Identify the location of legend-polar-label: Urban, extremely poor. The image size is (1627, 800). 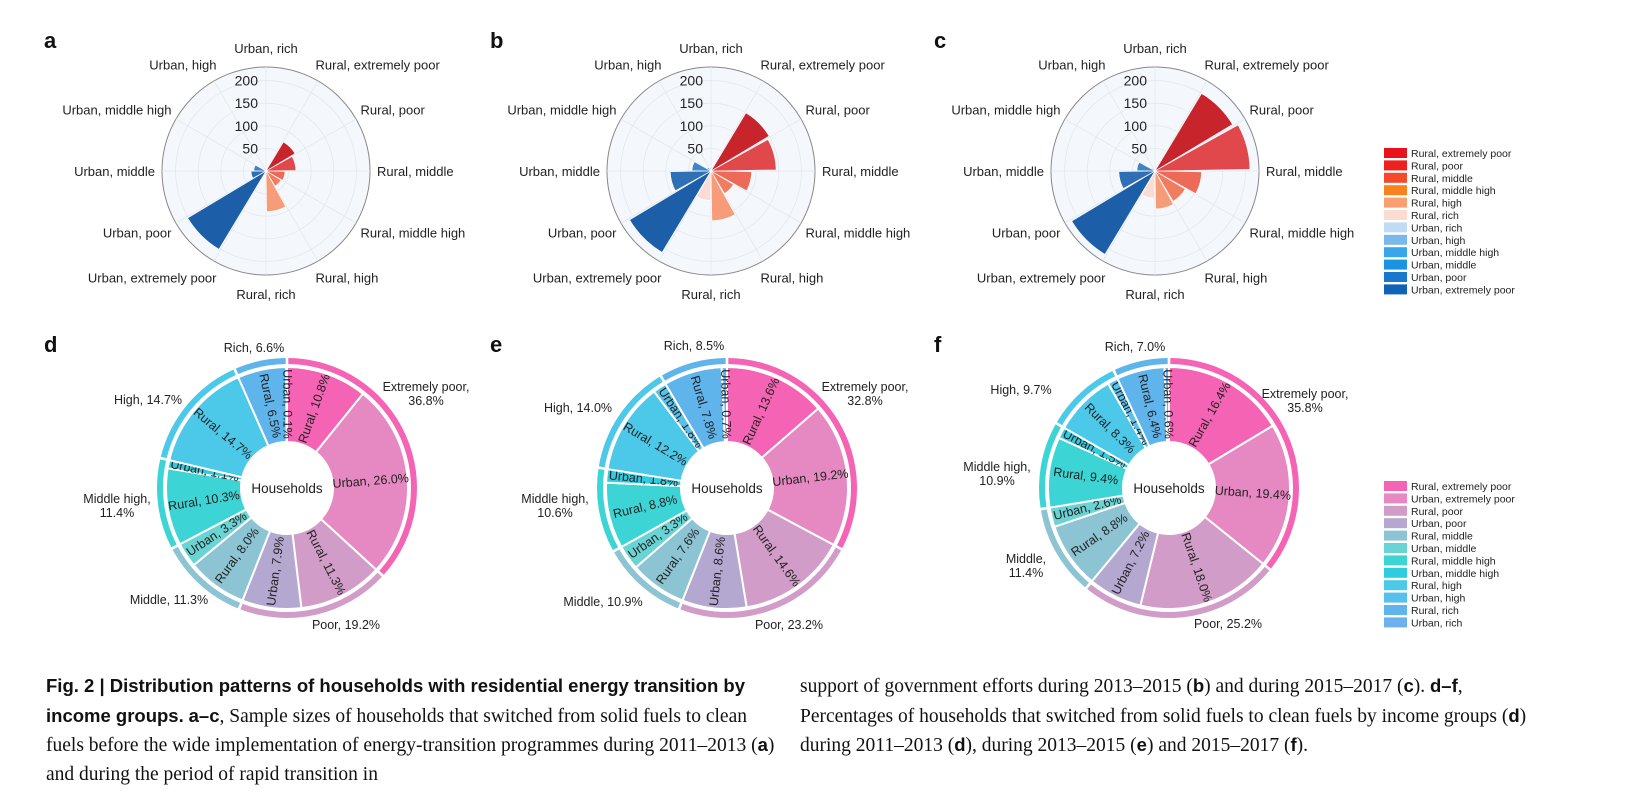
(1463, 290).